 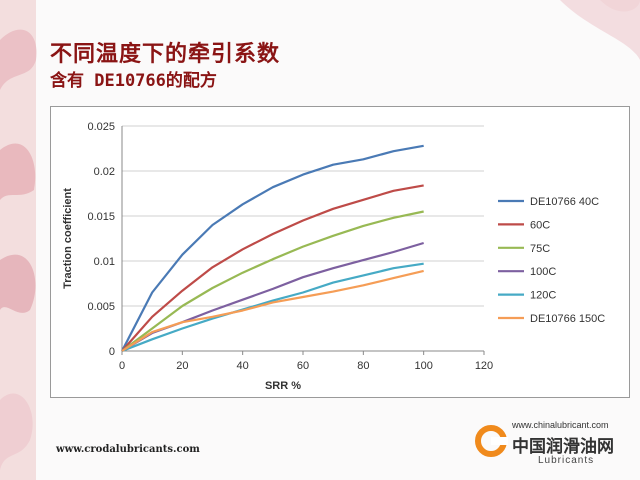 What do you see at coordinates (567, 319) in the screenshot?
I see `legend-entry: DE10766 150C` at bounding box center [567, 319].